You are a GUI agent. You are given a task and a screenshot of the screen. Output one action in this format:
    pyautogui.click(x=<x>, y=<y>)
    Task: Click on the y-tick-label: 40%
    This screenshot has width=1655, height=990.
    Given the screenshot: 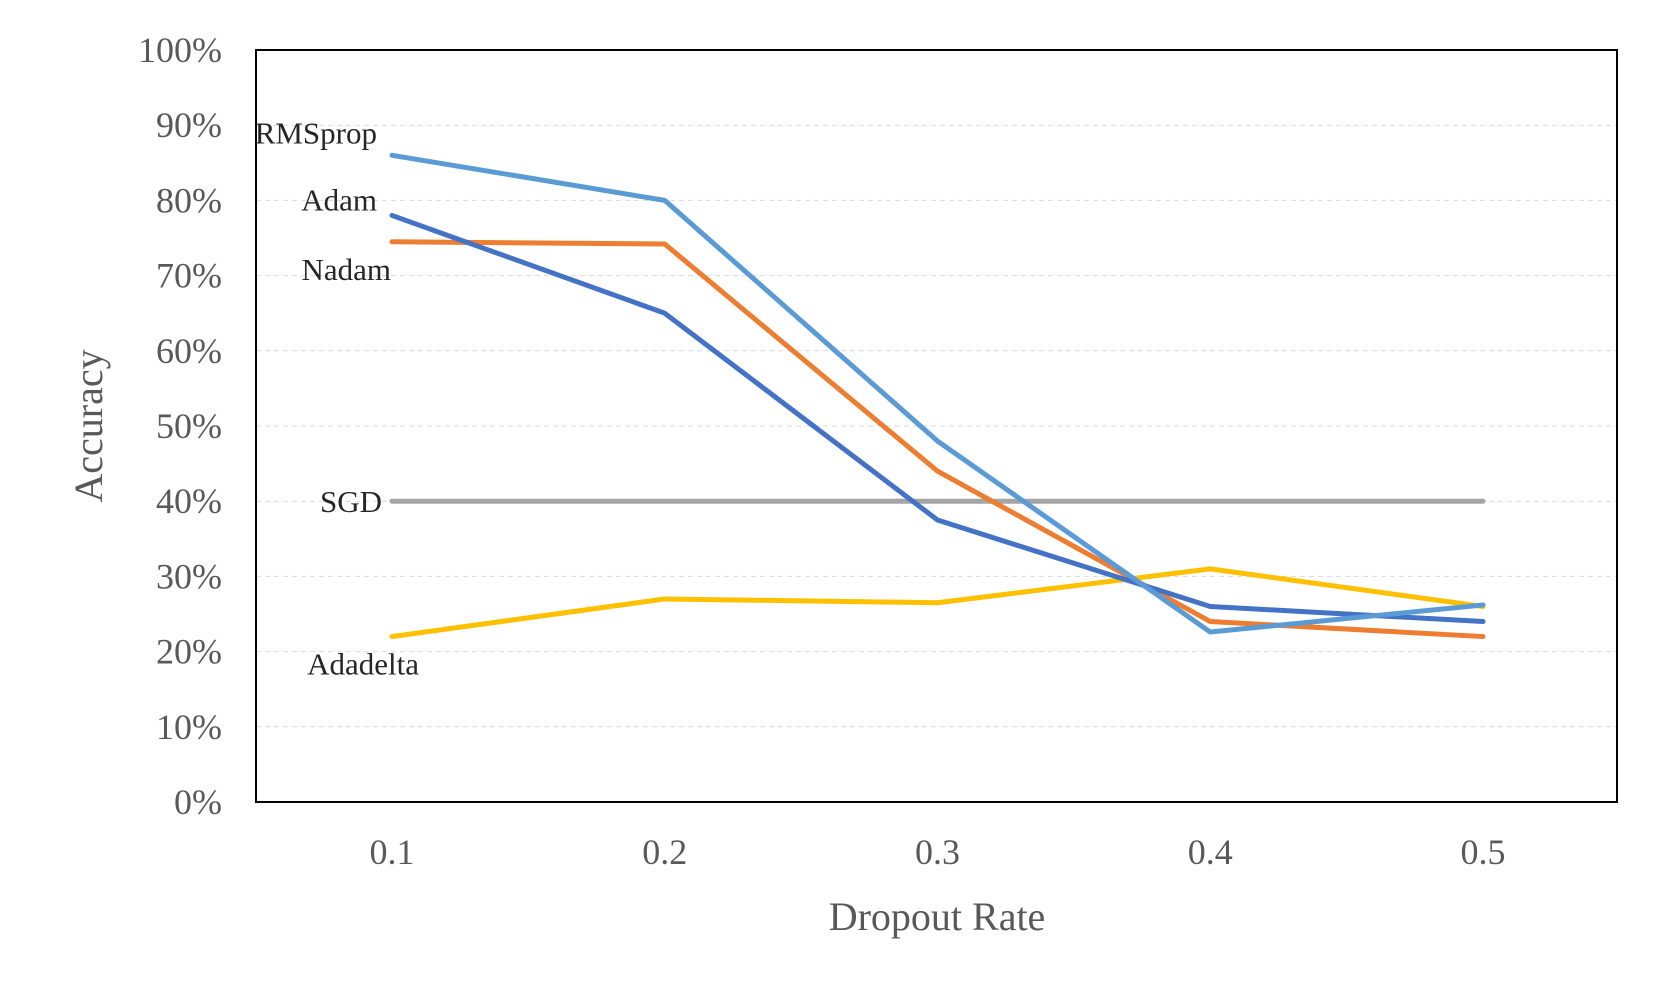 What is the action you would take?
    pyautogui.click(x=189, y=501)
    